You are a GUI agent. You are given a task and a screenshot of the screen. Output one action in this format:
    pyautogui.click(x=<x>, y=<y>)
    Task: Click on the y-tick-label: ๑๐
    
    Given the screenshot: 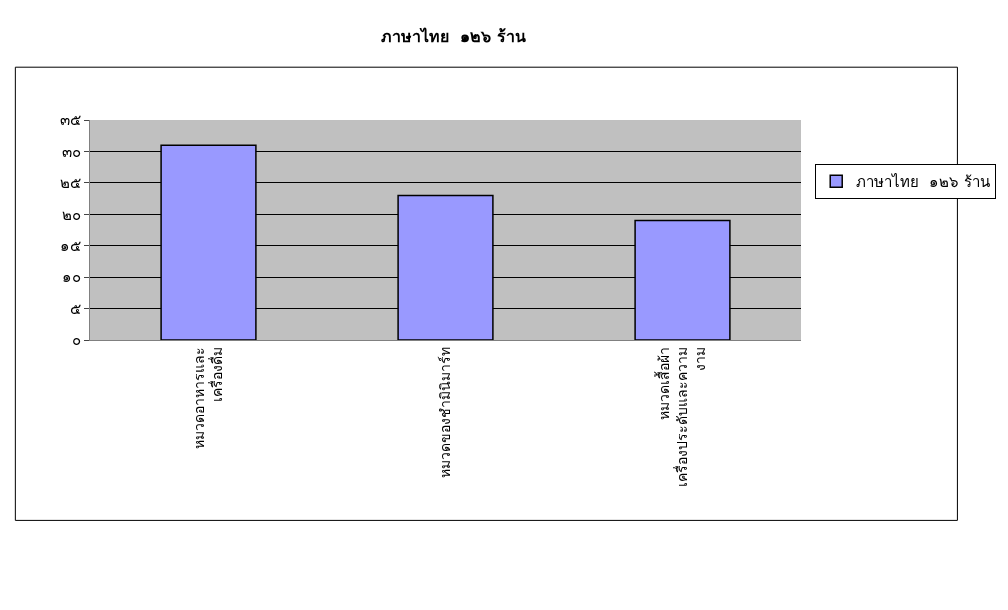 What is the action you would take?
    pyautogui.click(x=71, y=277)
    